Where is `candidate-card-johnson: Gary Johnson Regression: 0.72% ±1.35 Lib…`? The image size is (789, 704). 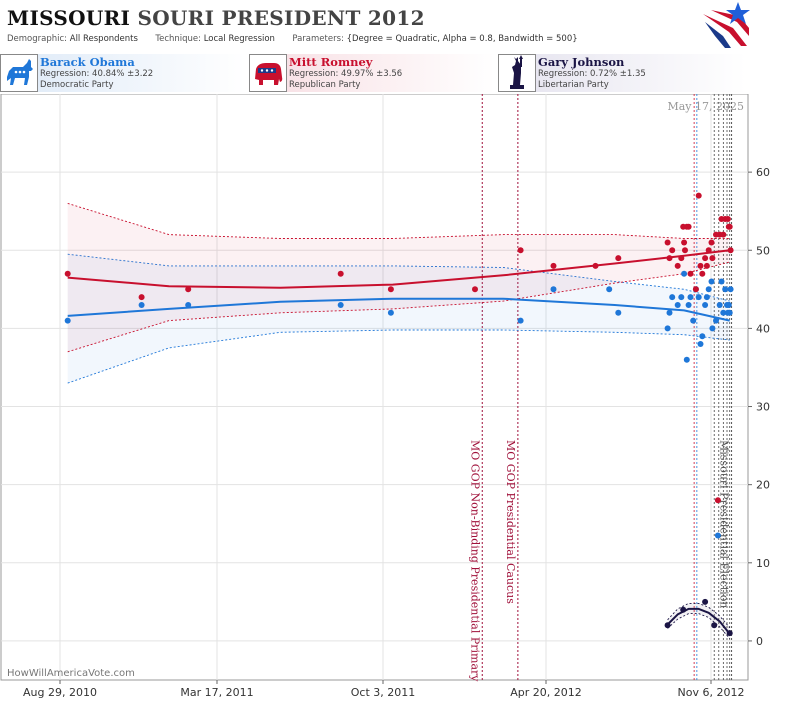 candidate-card-johnson: Gary Johnson Regression: 0.72% ±1.35 Lib… is located at coordinates (622, 73).